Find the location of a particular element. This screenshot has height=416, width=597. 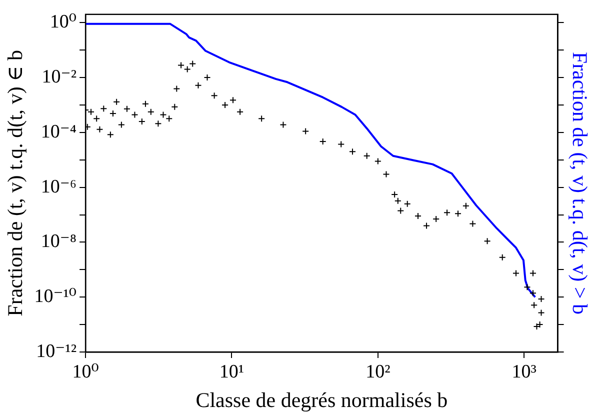

y-tick-label: 10⁻⁴ is located at coordinates (58, 131).